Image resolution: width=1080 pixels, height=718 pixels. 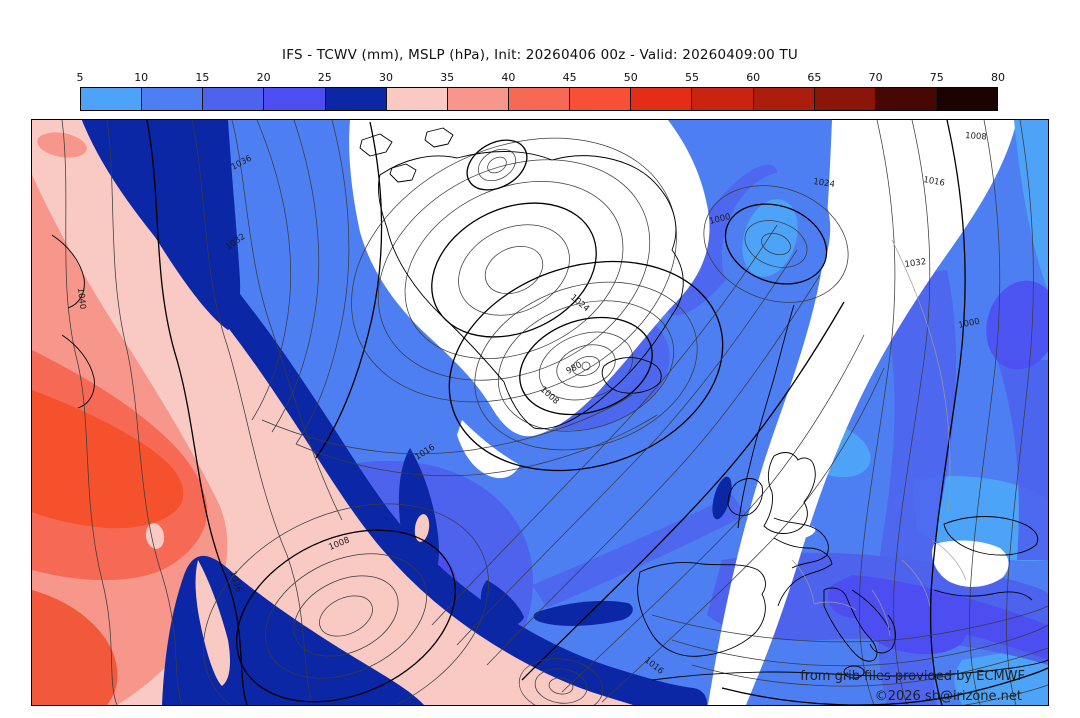 I want to click on colorbar-tick-70: 70, so click(x=875, y=77).